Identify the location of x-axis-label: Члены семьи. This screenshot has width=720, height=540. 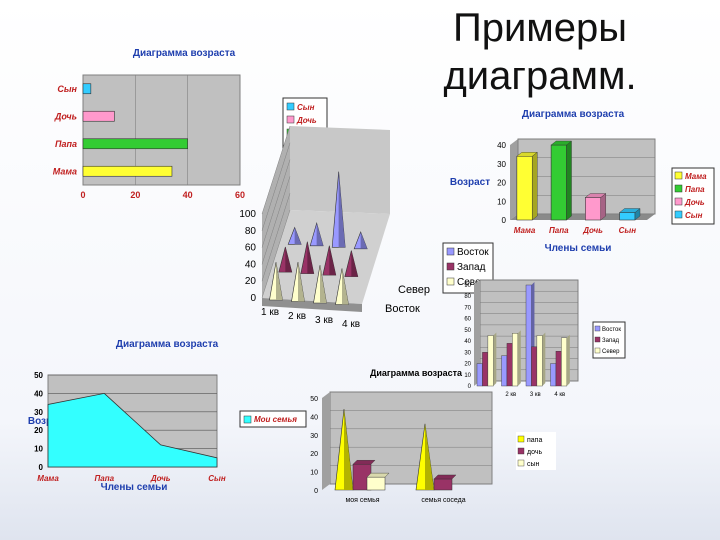
(578, 248).